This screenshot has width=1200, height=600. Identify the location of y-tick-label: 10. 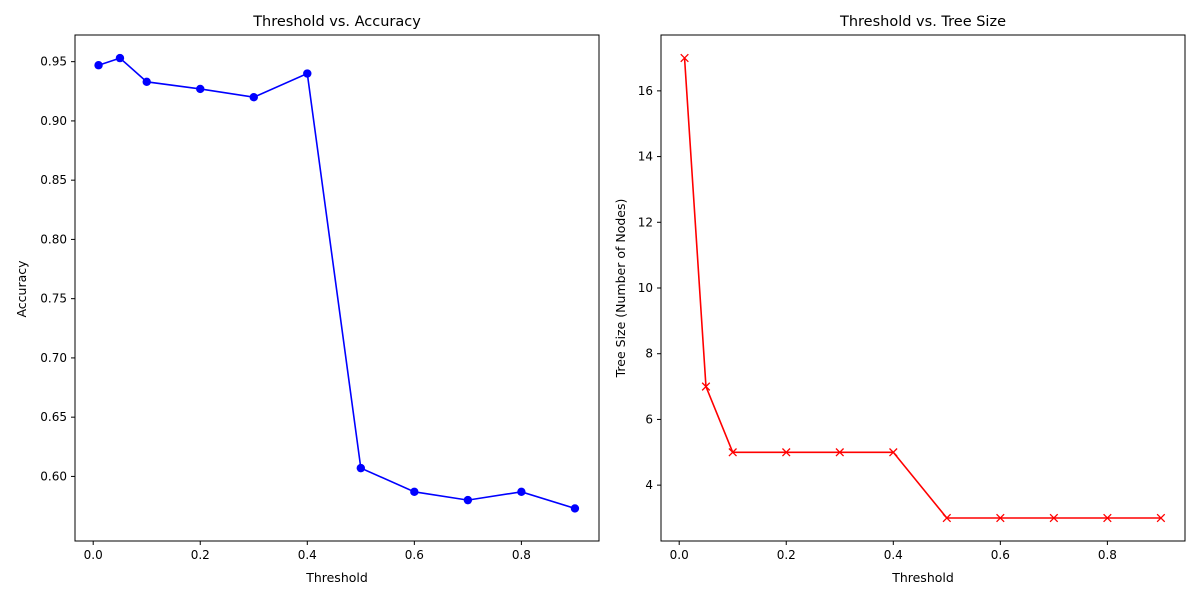
(645, 288).